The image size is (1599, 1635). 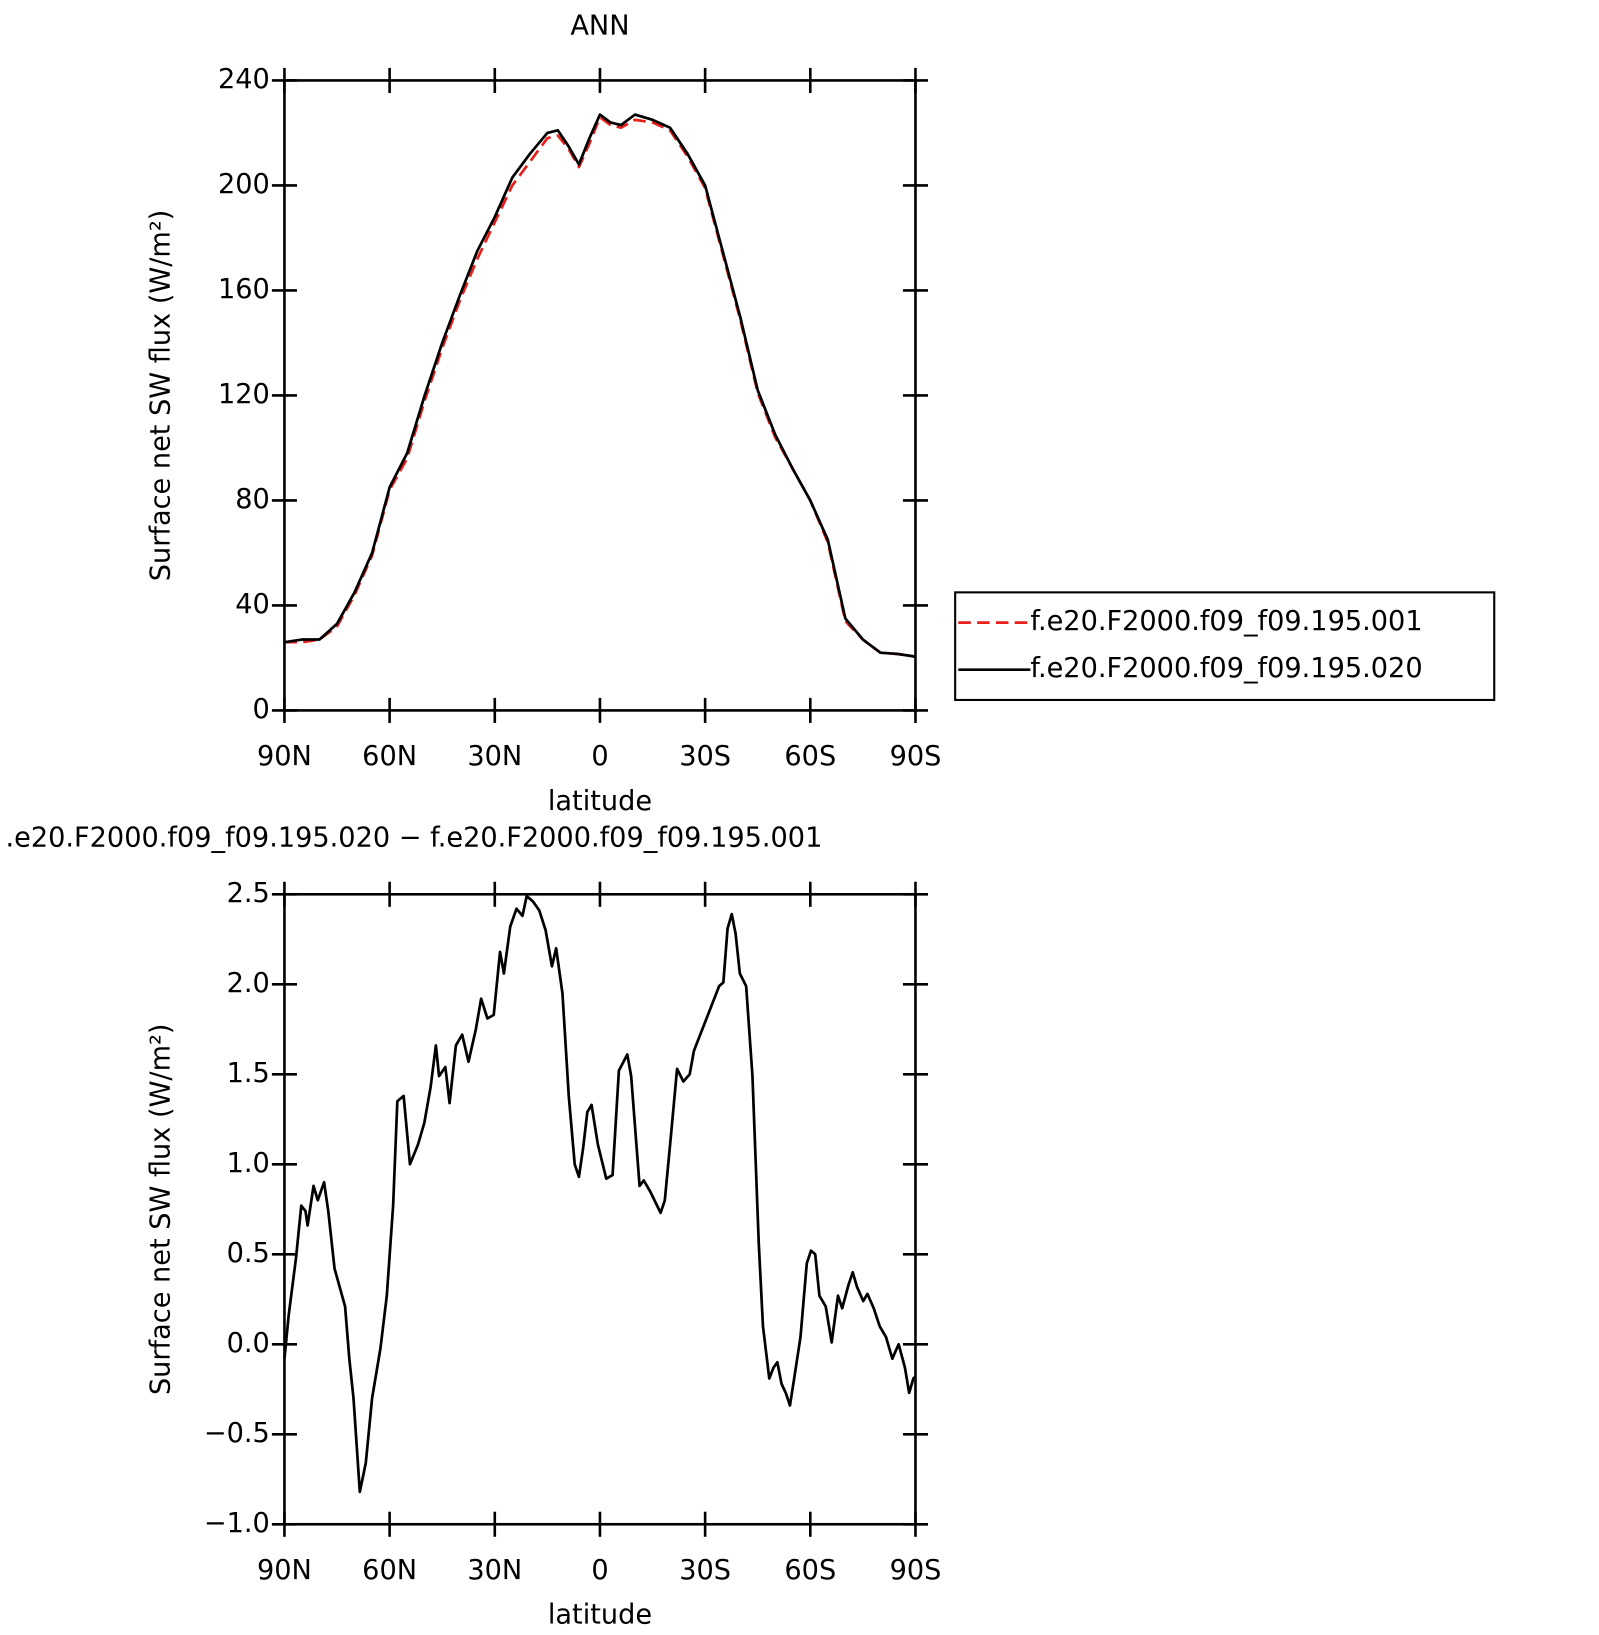 What do you see at coordinates (244, 79) in the screenshot?
I see `y-tick-label: 240` at bounding box center [244, 79].